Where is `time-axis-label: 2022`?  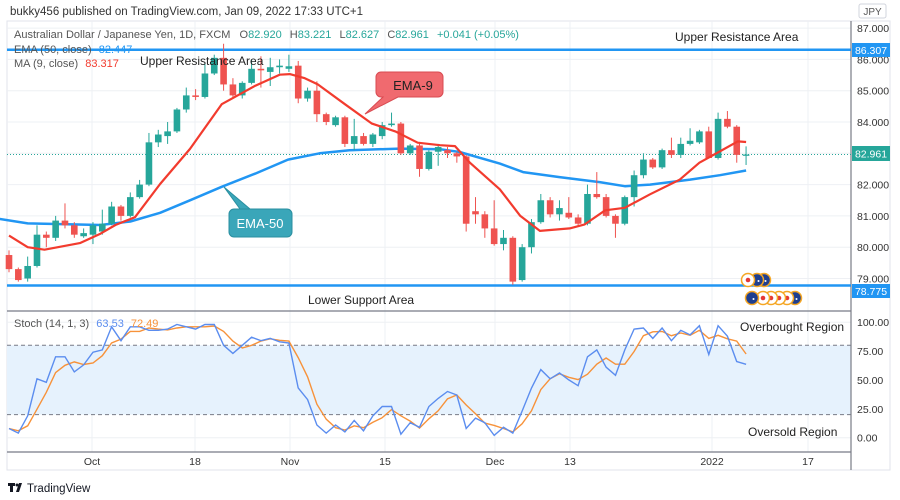 time-axis-label: 2022 is located at coordinates (712, 462).